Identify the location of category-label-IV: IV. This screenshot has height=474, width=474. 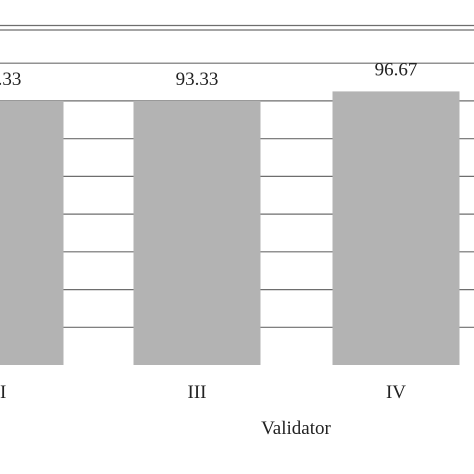
(396, 392).